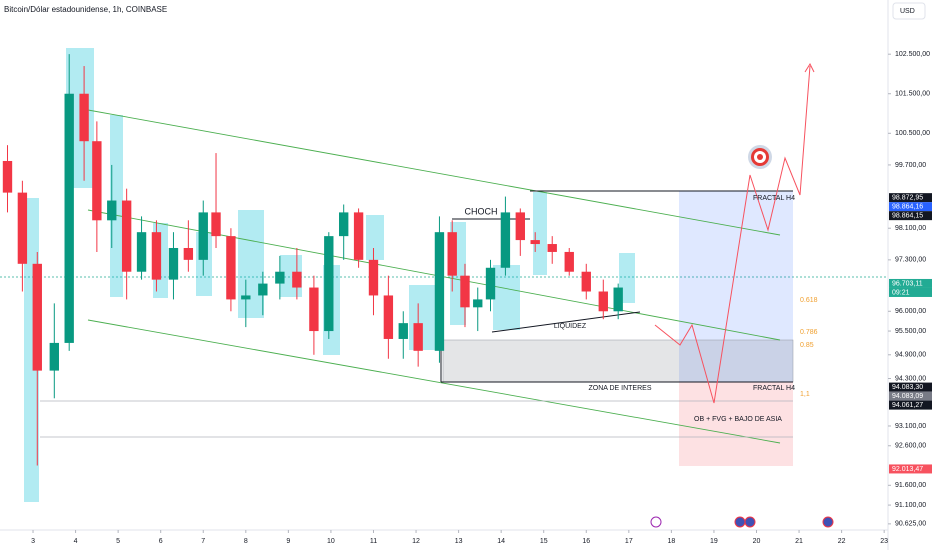 The height and width of the screenshot is (550, 932). I want to click on icon-part, so click(760, 157).